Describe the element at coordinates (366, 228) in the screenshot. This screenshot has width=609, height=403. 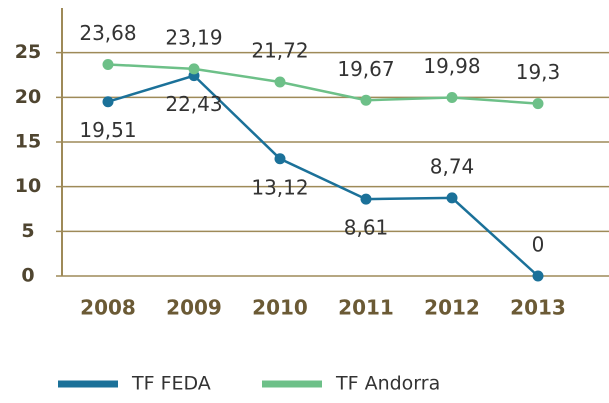
I see `data-label: 8,61` at that location.